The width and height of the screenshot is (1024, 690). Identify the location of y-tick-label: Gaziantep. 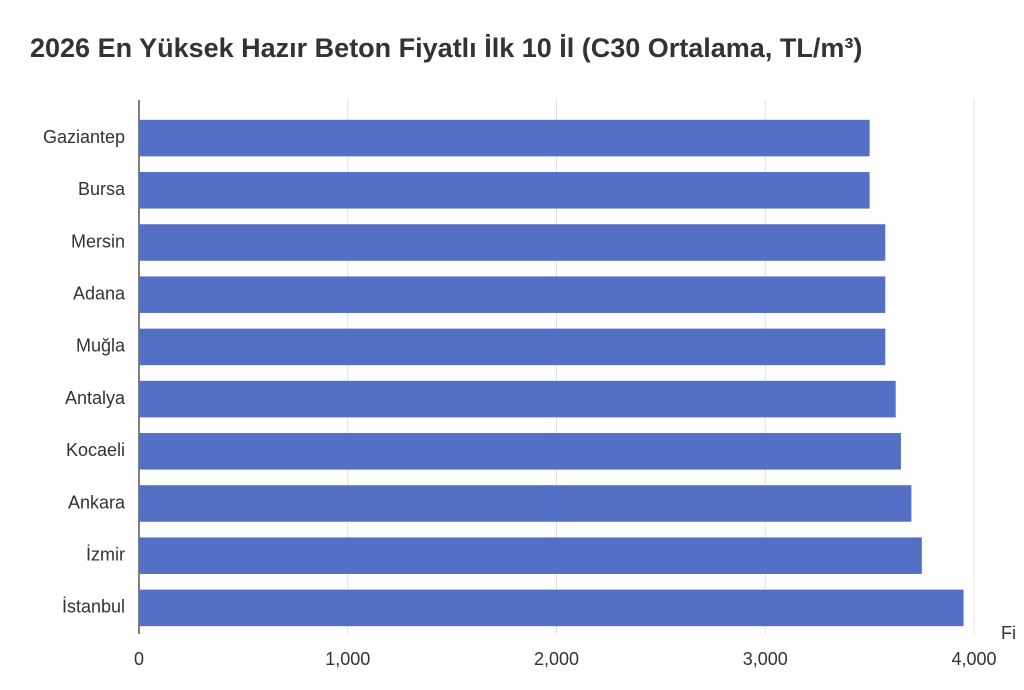
(84, 137).